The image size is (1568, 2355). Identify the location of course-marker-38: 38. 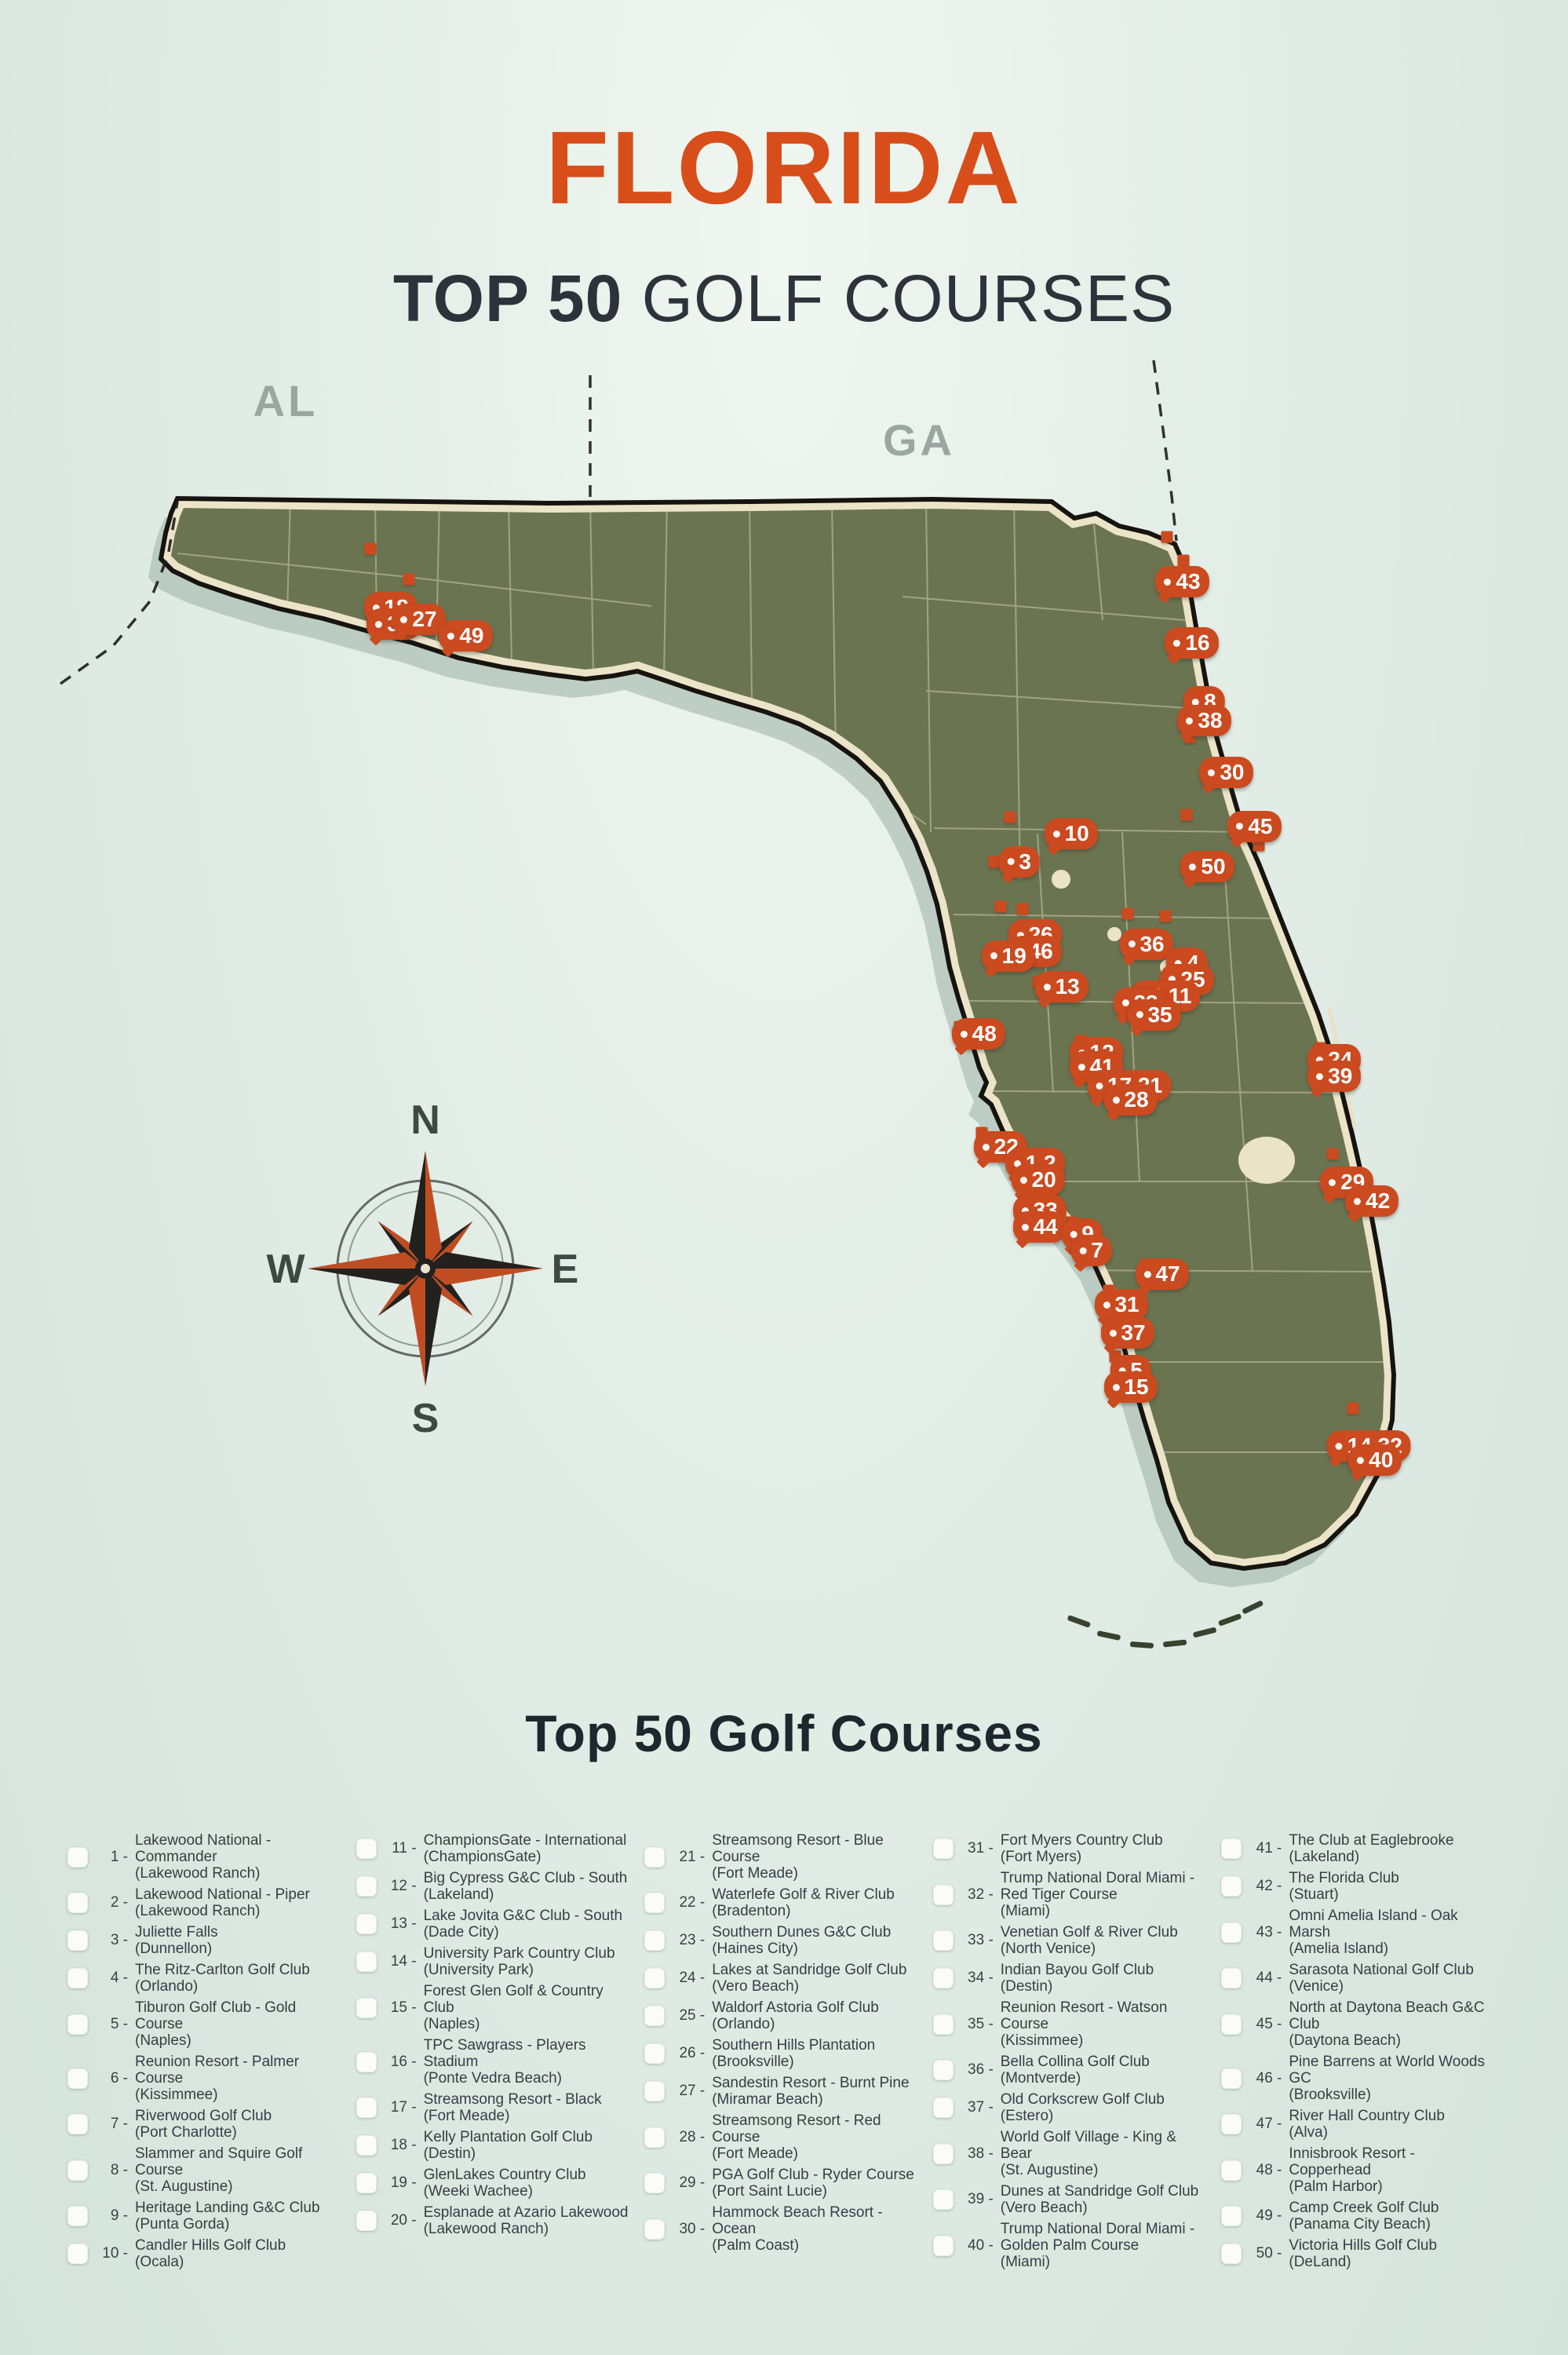
(1204, 720).